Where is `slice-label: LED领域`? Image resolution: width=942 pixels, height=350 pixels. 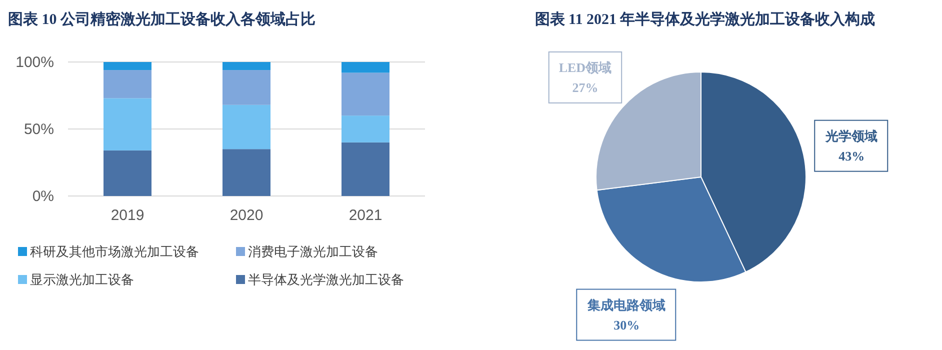 slice-label: LED领域 is located at coordinates (585, 67).